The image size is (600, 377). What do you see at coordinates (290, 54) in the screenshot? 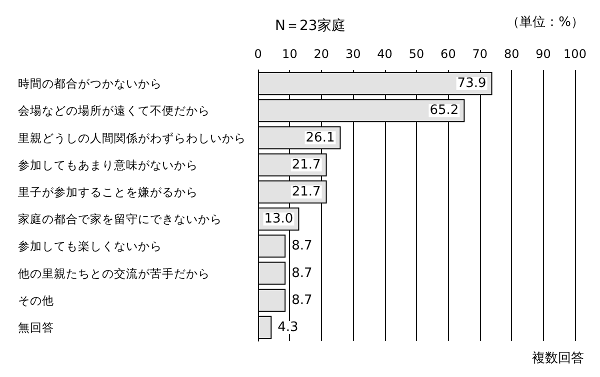
I see `x-tick-label: 10` at bounding box center [290, 54].